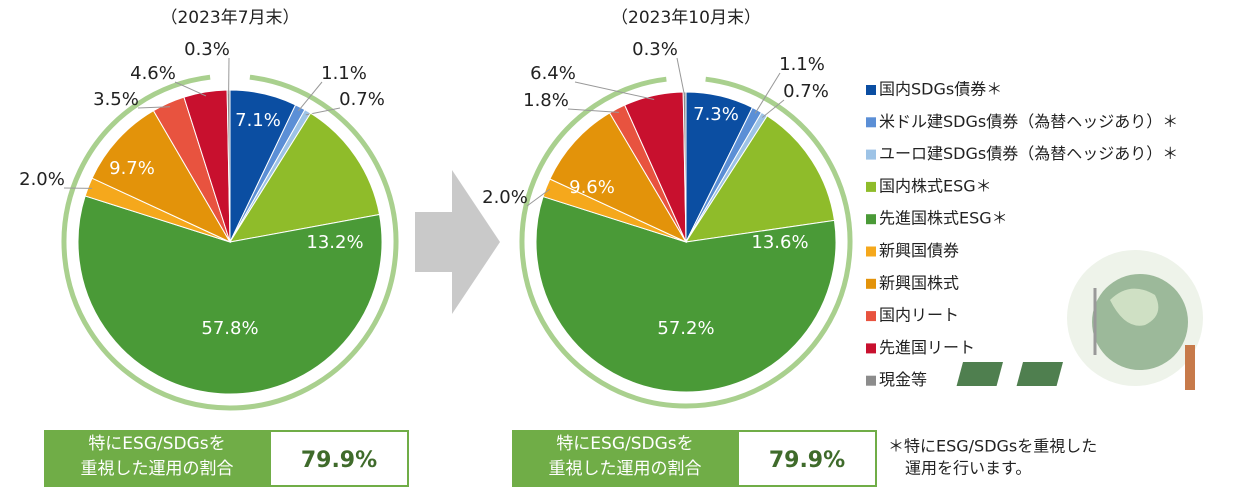 This screenshot has height=489, width=1253. Describe the element at coordinates (992, 446) in the screenshot. I see `note: ＊特にESG/SDGsを重視した` at that location.